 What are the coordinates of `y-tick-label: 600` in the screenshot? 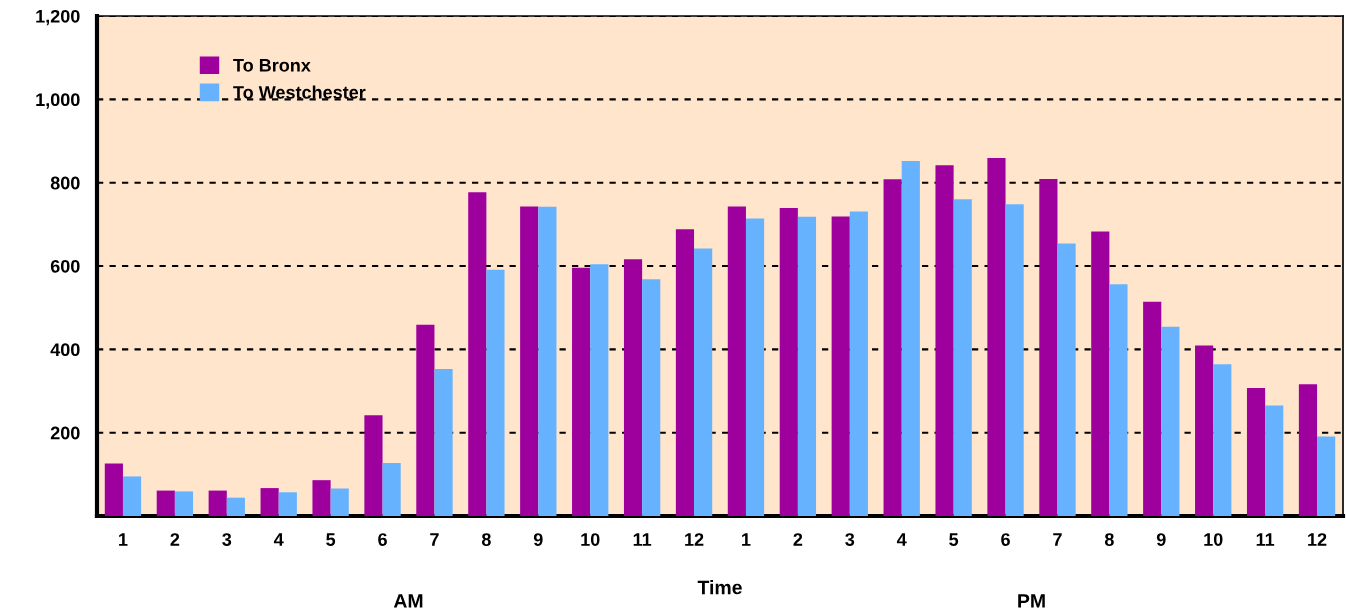 It's located at (65, 266).